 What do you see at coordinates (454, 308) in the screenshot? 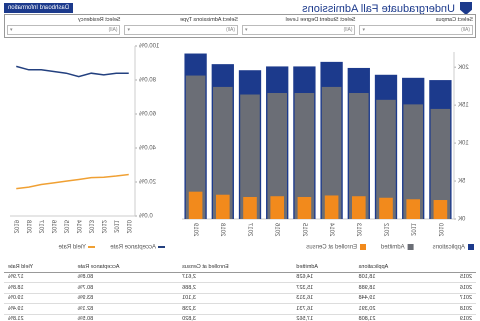
I see `table-cell: 2018` at bounding box center [454, 308].